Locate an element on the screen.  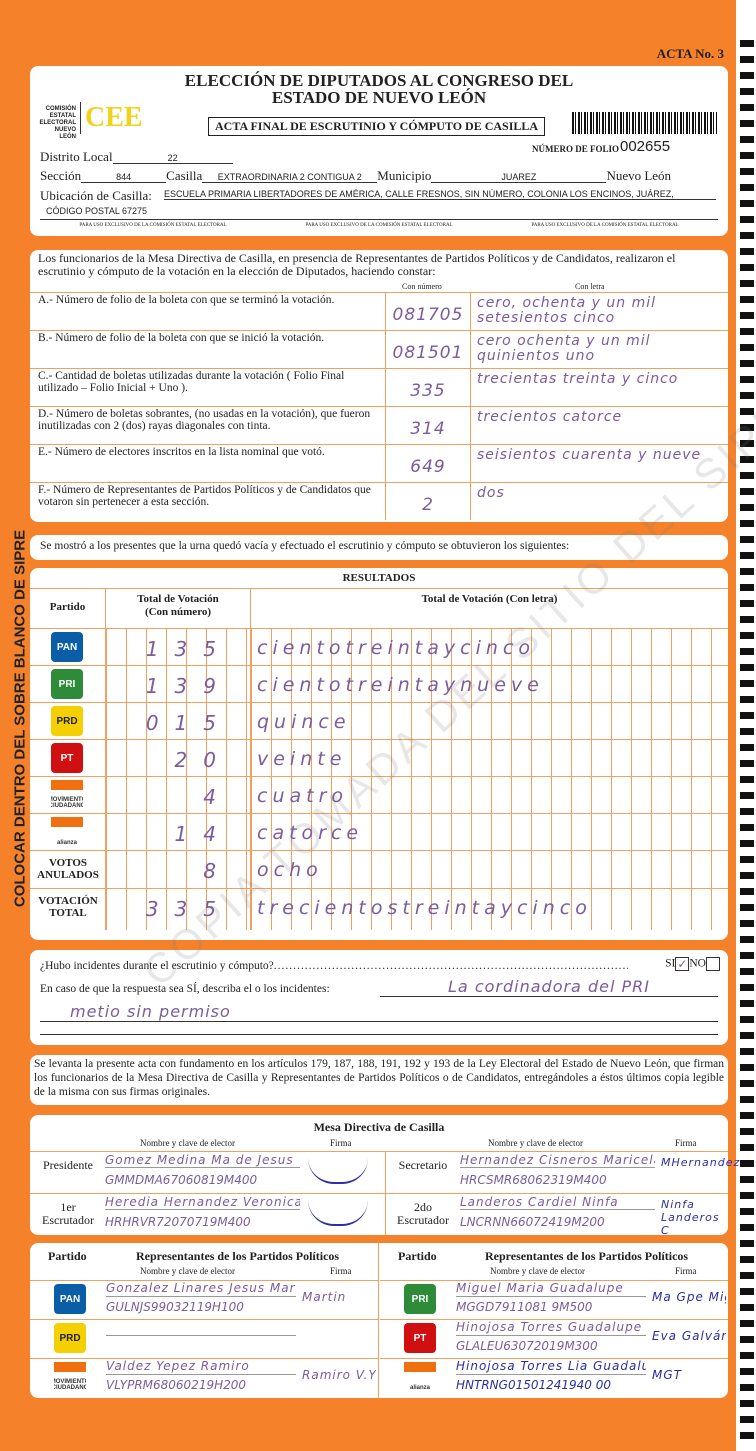
mesa-title: Mesa Directiva de Casilla is located at coordinates (379, 1127).